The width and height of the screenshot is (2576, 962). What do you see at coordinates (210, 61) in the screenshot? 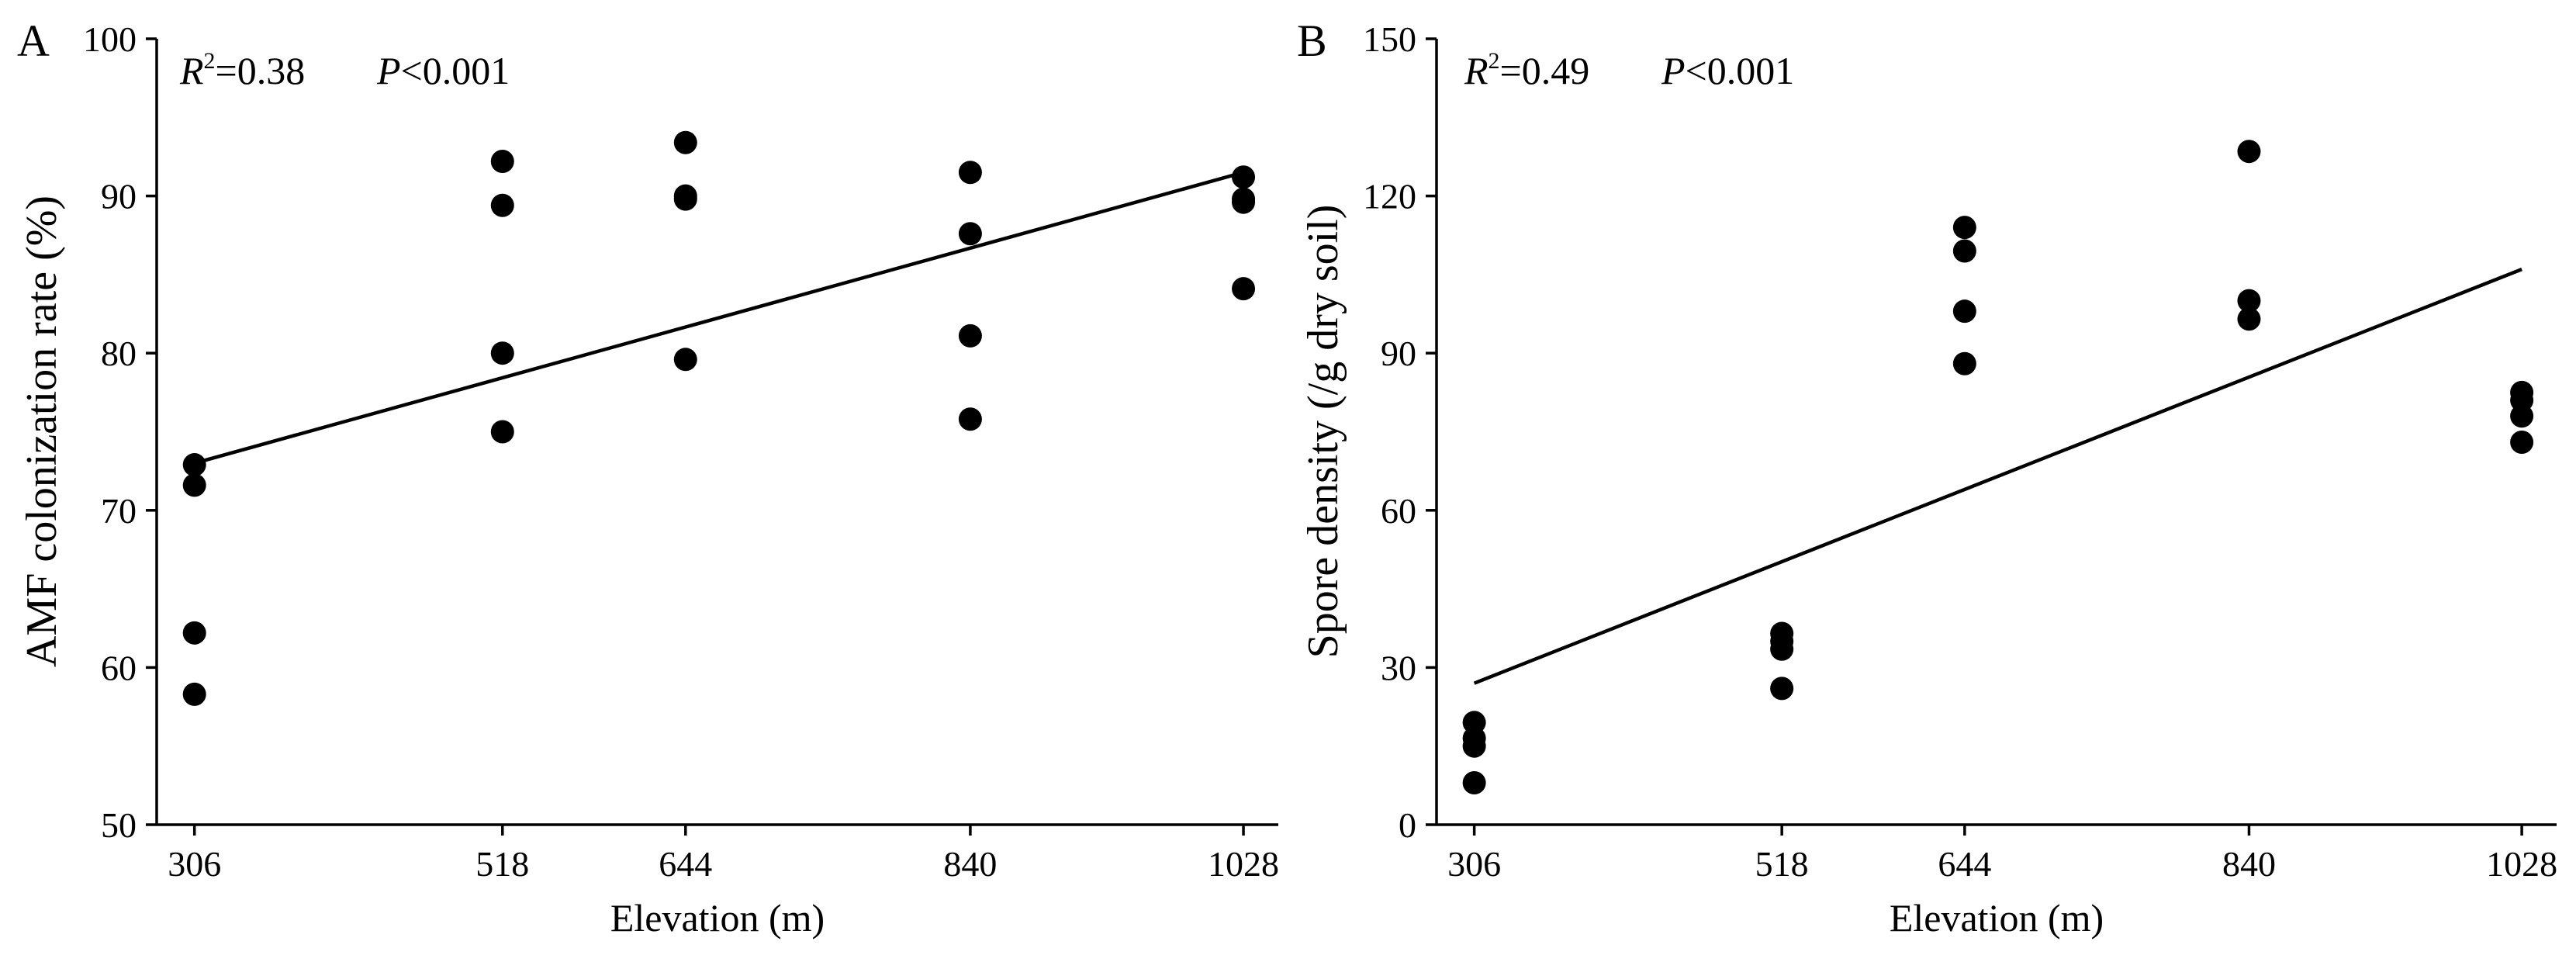
I see `r2-superscript-a: 2` at bounding box center [210, 61].